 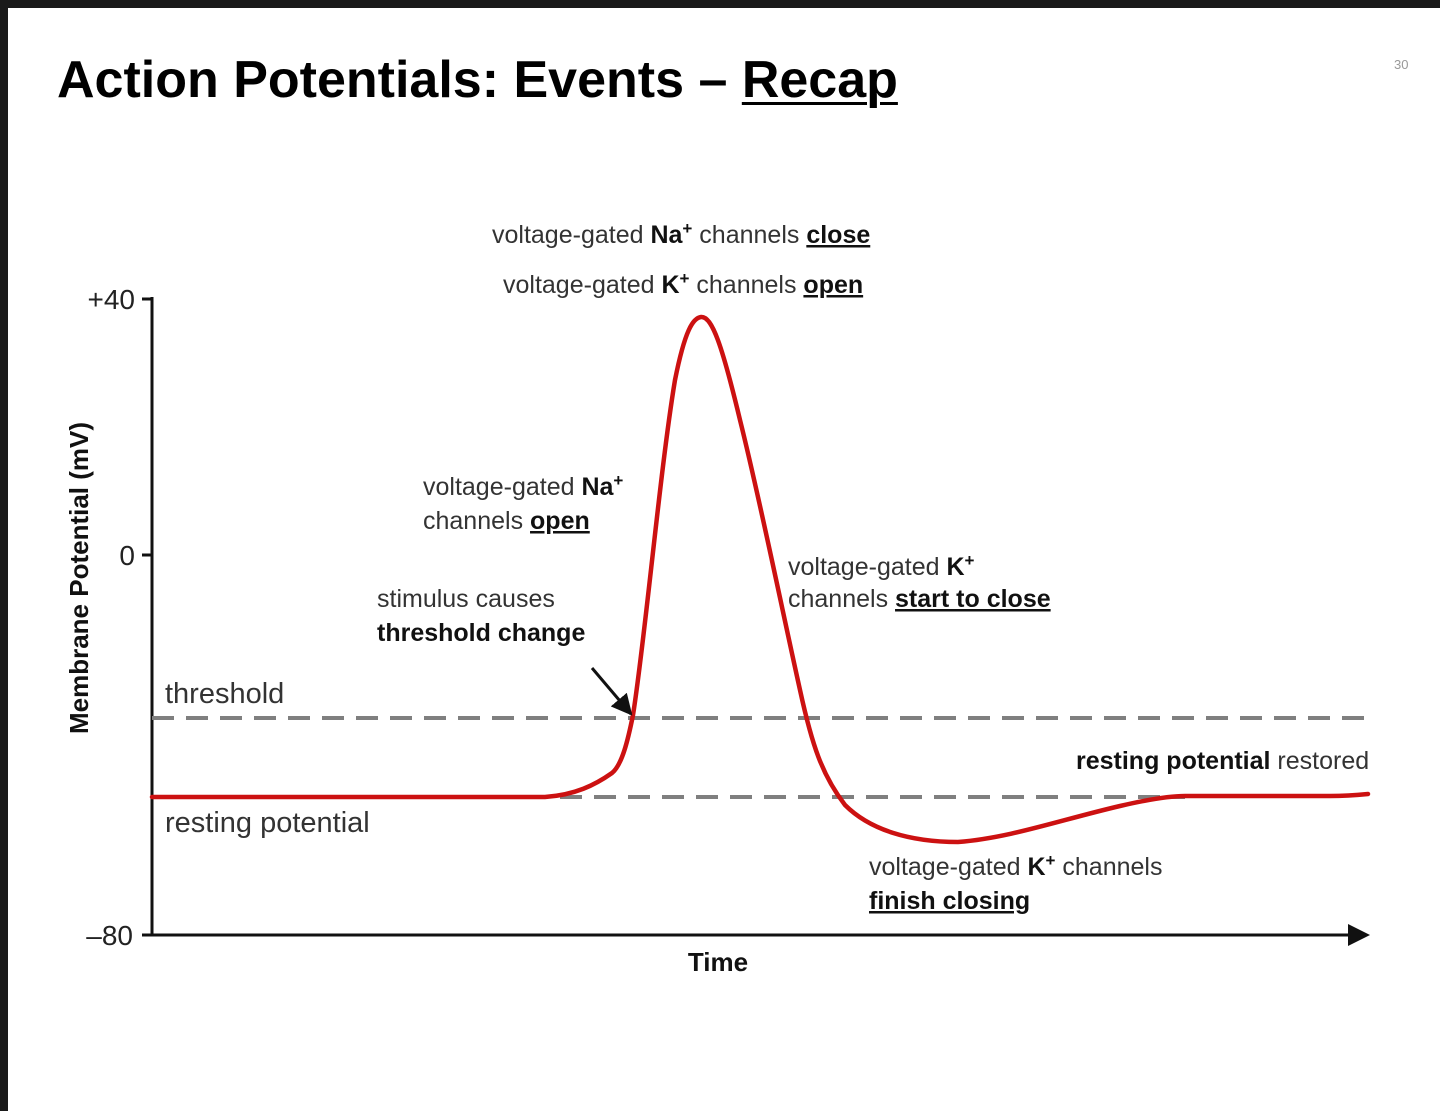 What do you see at coordinates (127, 555) in the screenshot?
I see `y-tick-label-zero: 0` at bounding box center [127, 555].